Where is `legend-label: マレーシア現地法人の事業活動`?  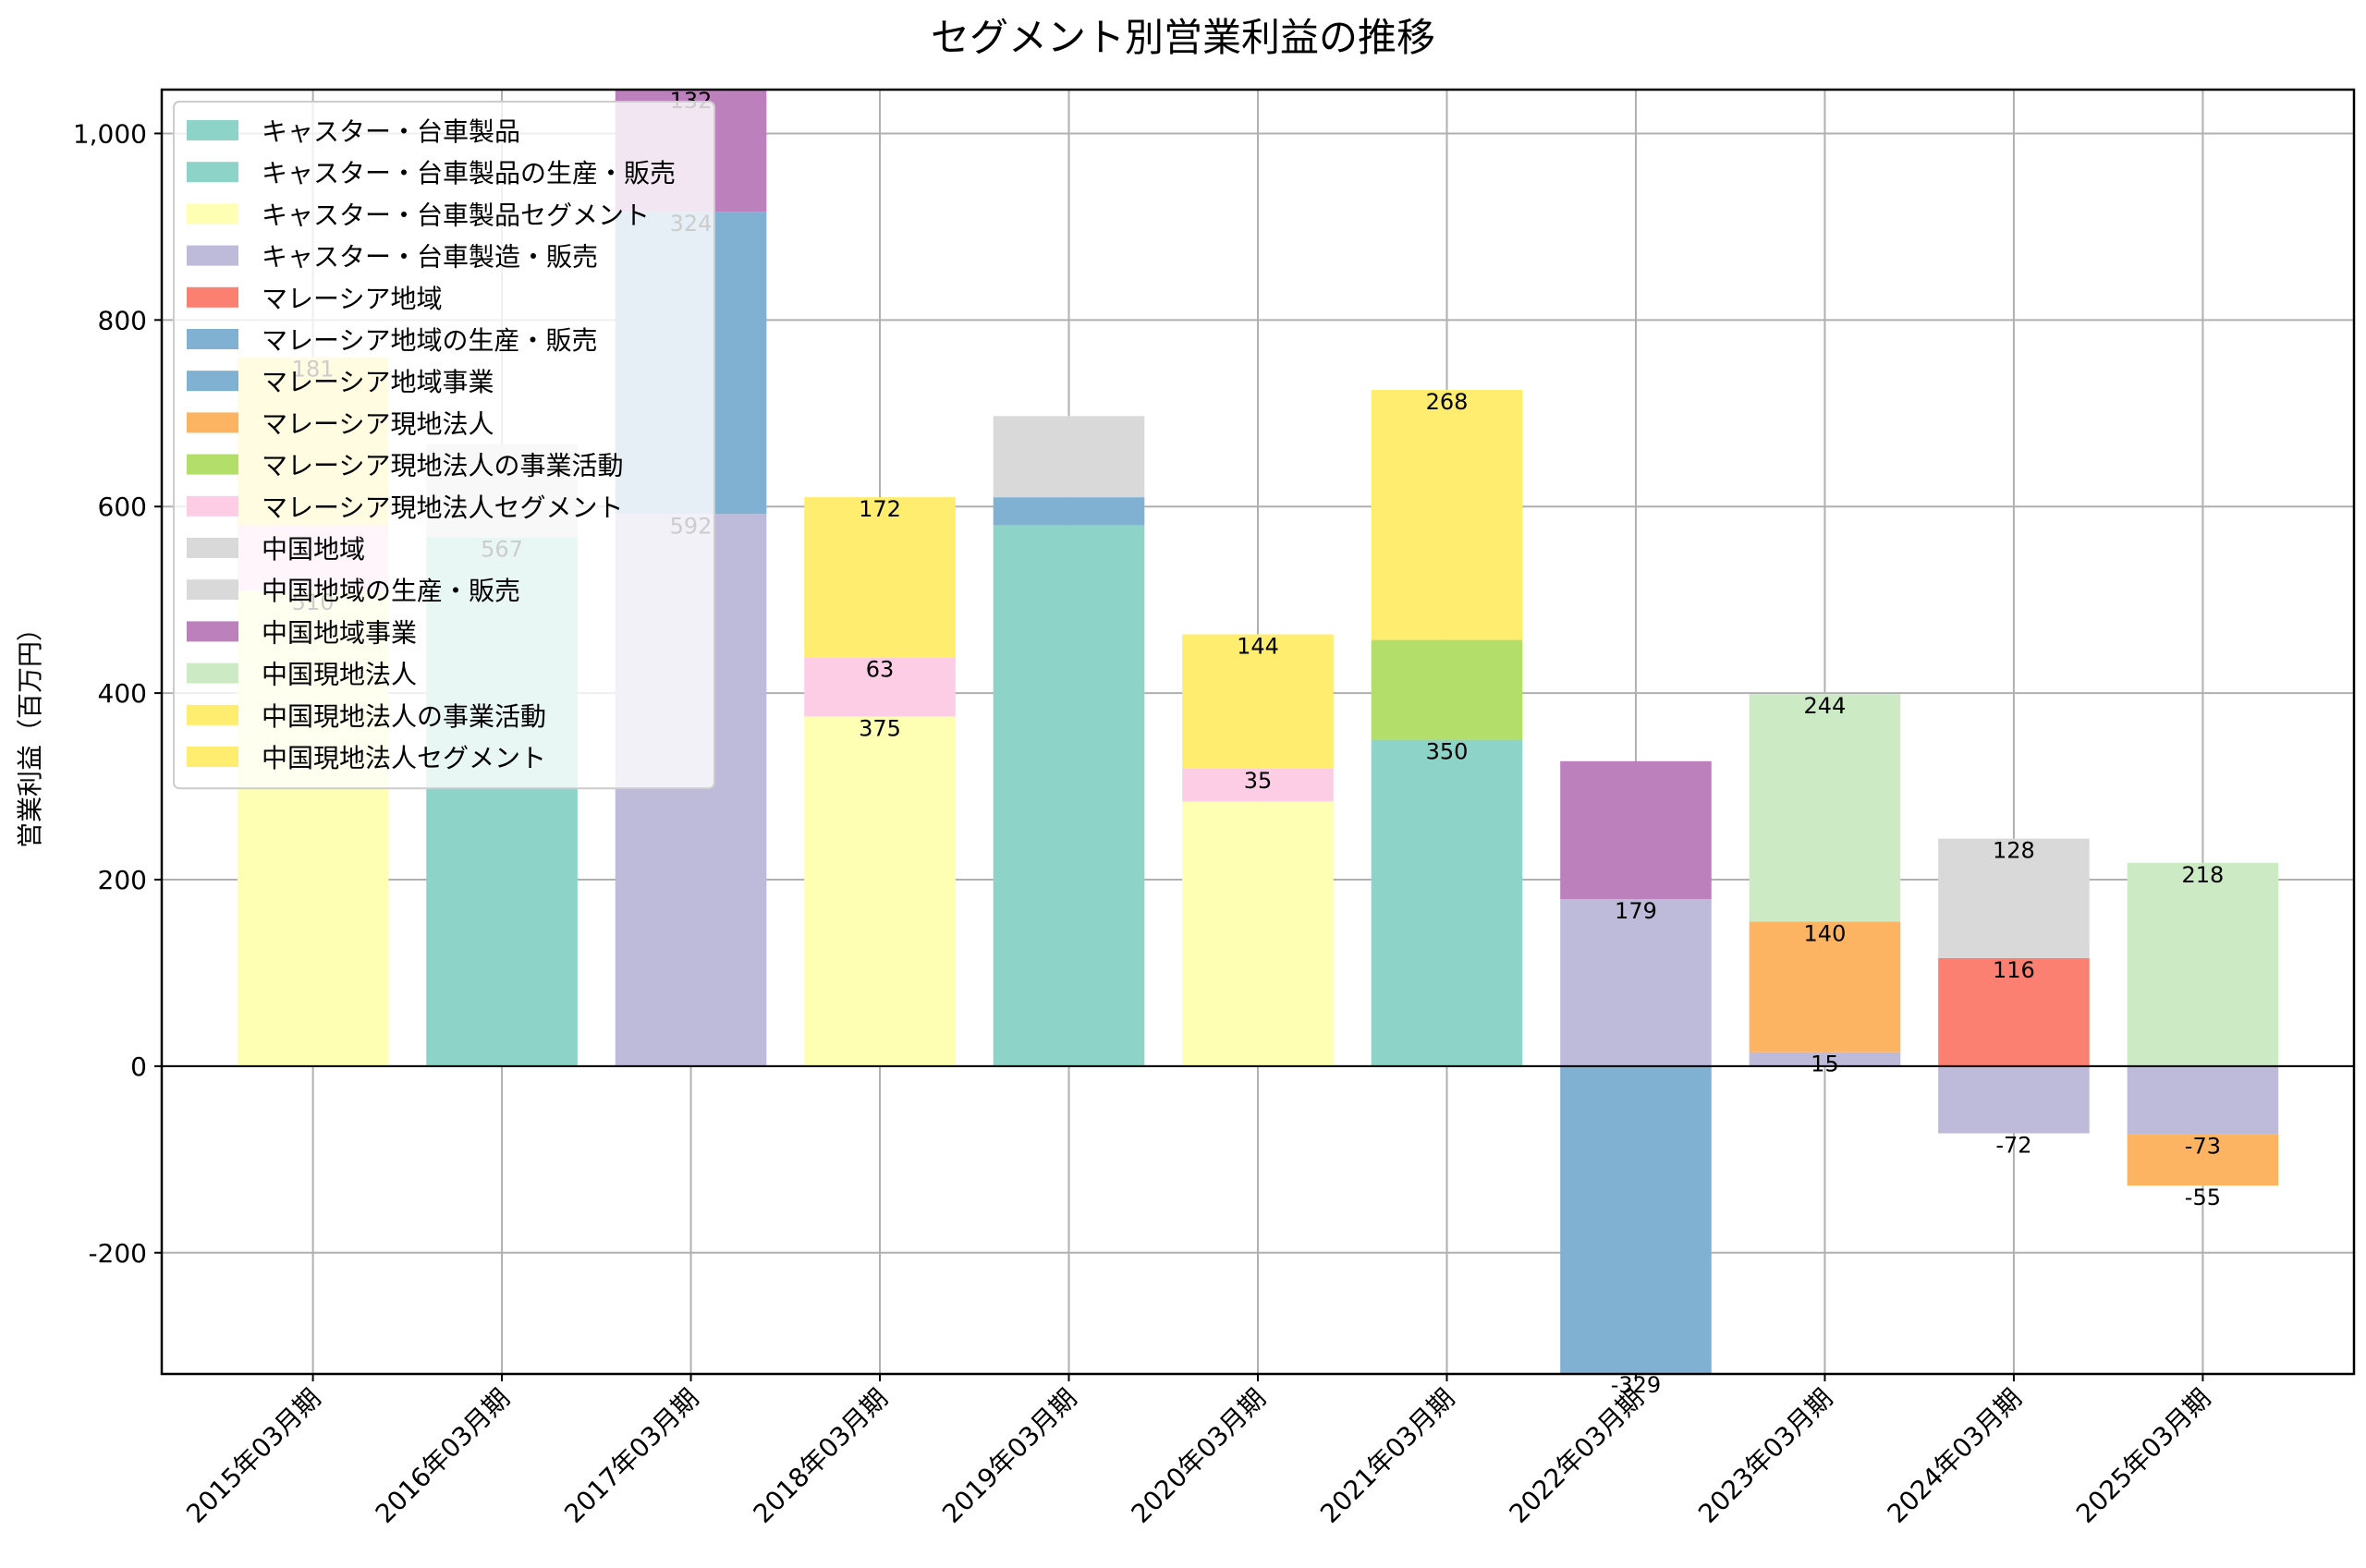 legend-label: マレーシア現地法人の事業活動 is located at coordinates (443, 466).